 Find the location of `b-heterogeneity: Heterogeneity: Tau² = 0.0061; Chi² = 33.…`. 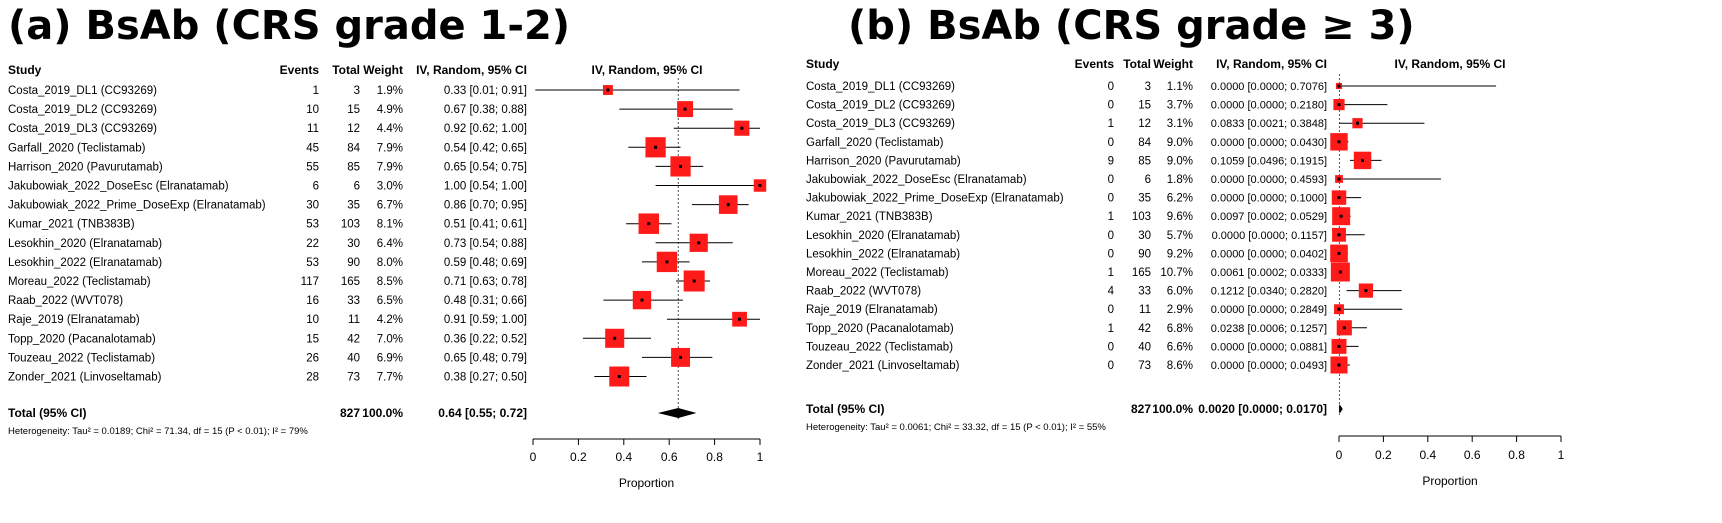

b-heterogeneity: Heterogeneity: Tau² = 0.0061; Chi² = 33.… is located at coordinates (956, 427).